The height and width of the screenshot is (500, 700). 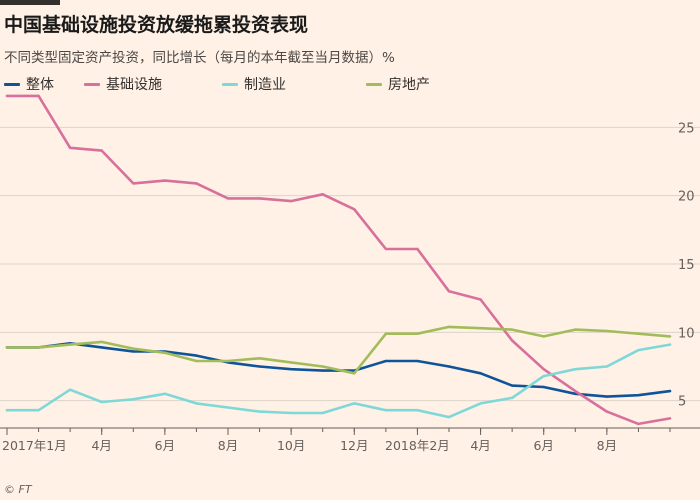 I want to click on y-tick-label-5: 5, so click(x=682, y=402).